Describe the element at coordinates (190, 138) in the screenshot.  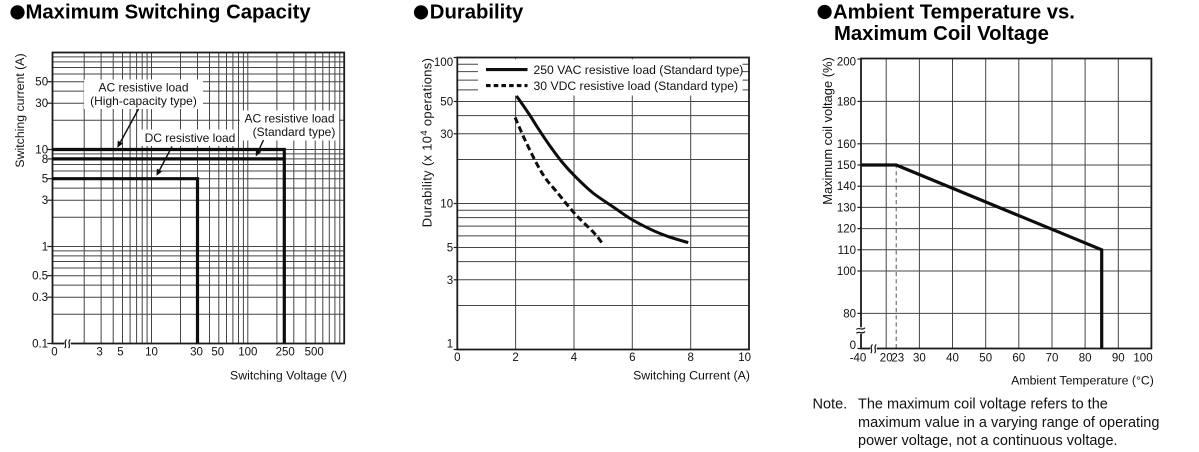
I see `svg-text: DC resistive load` at that location.